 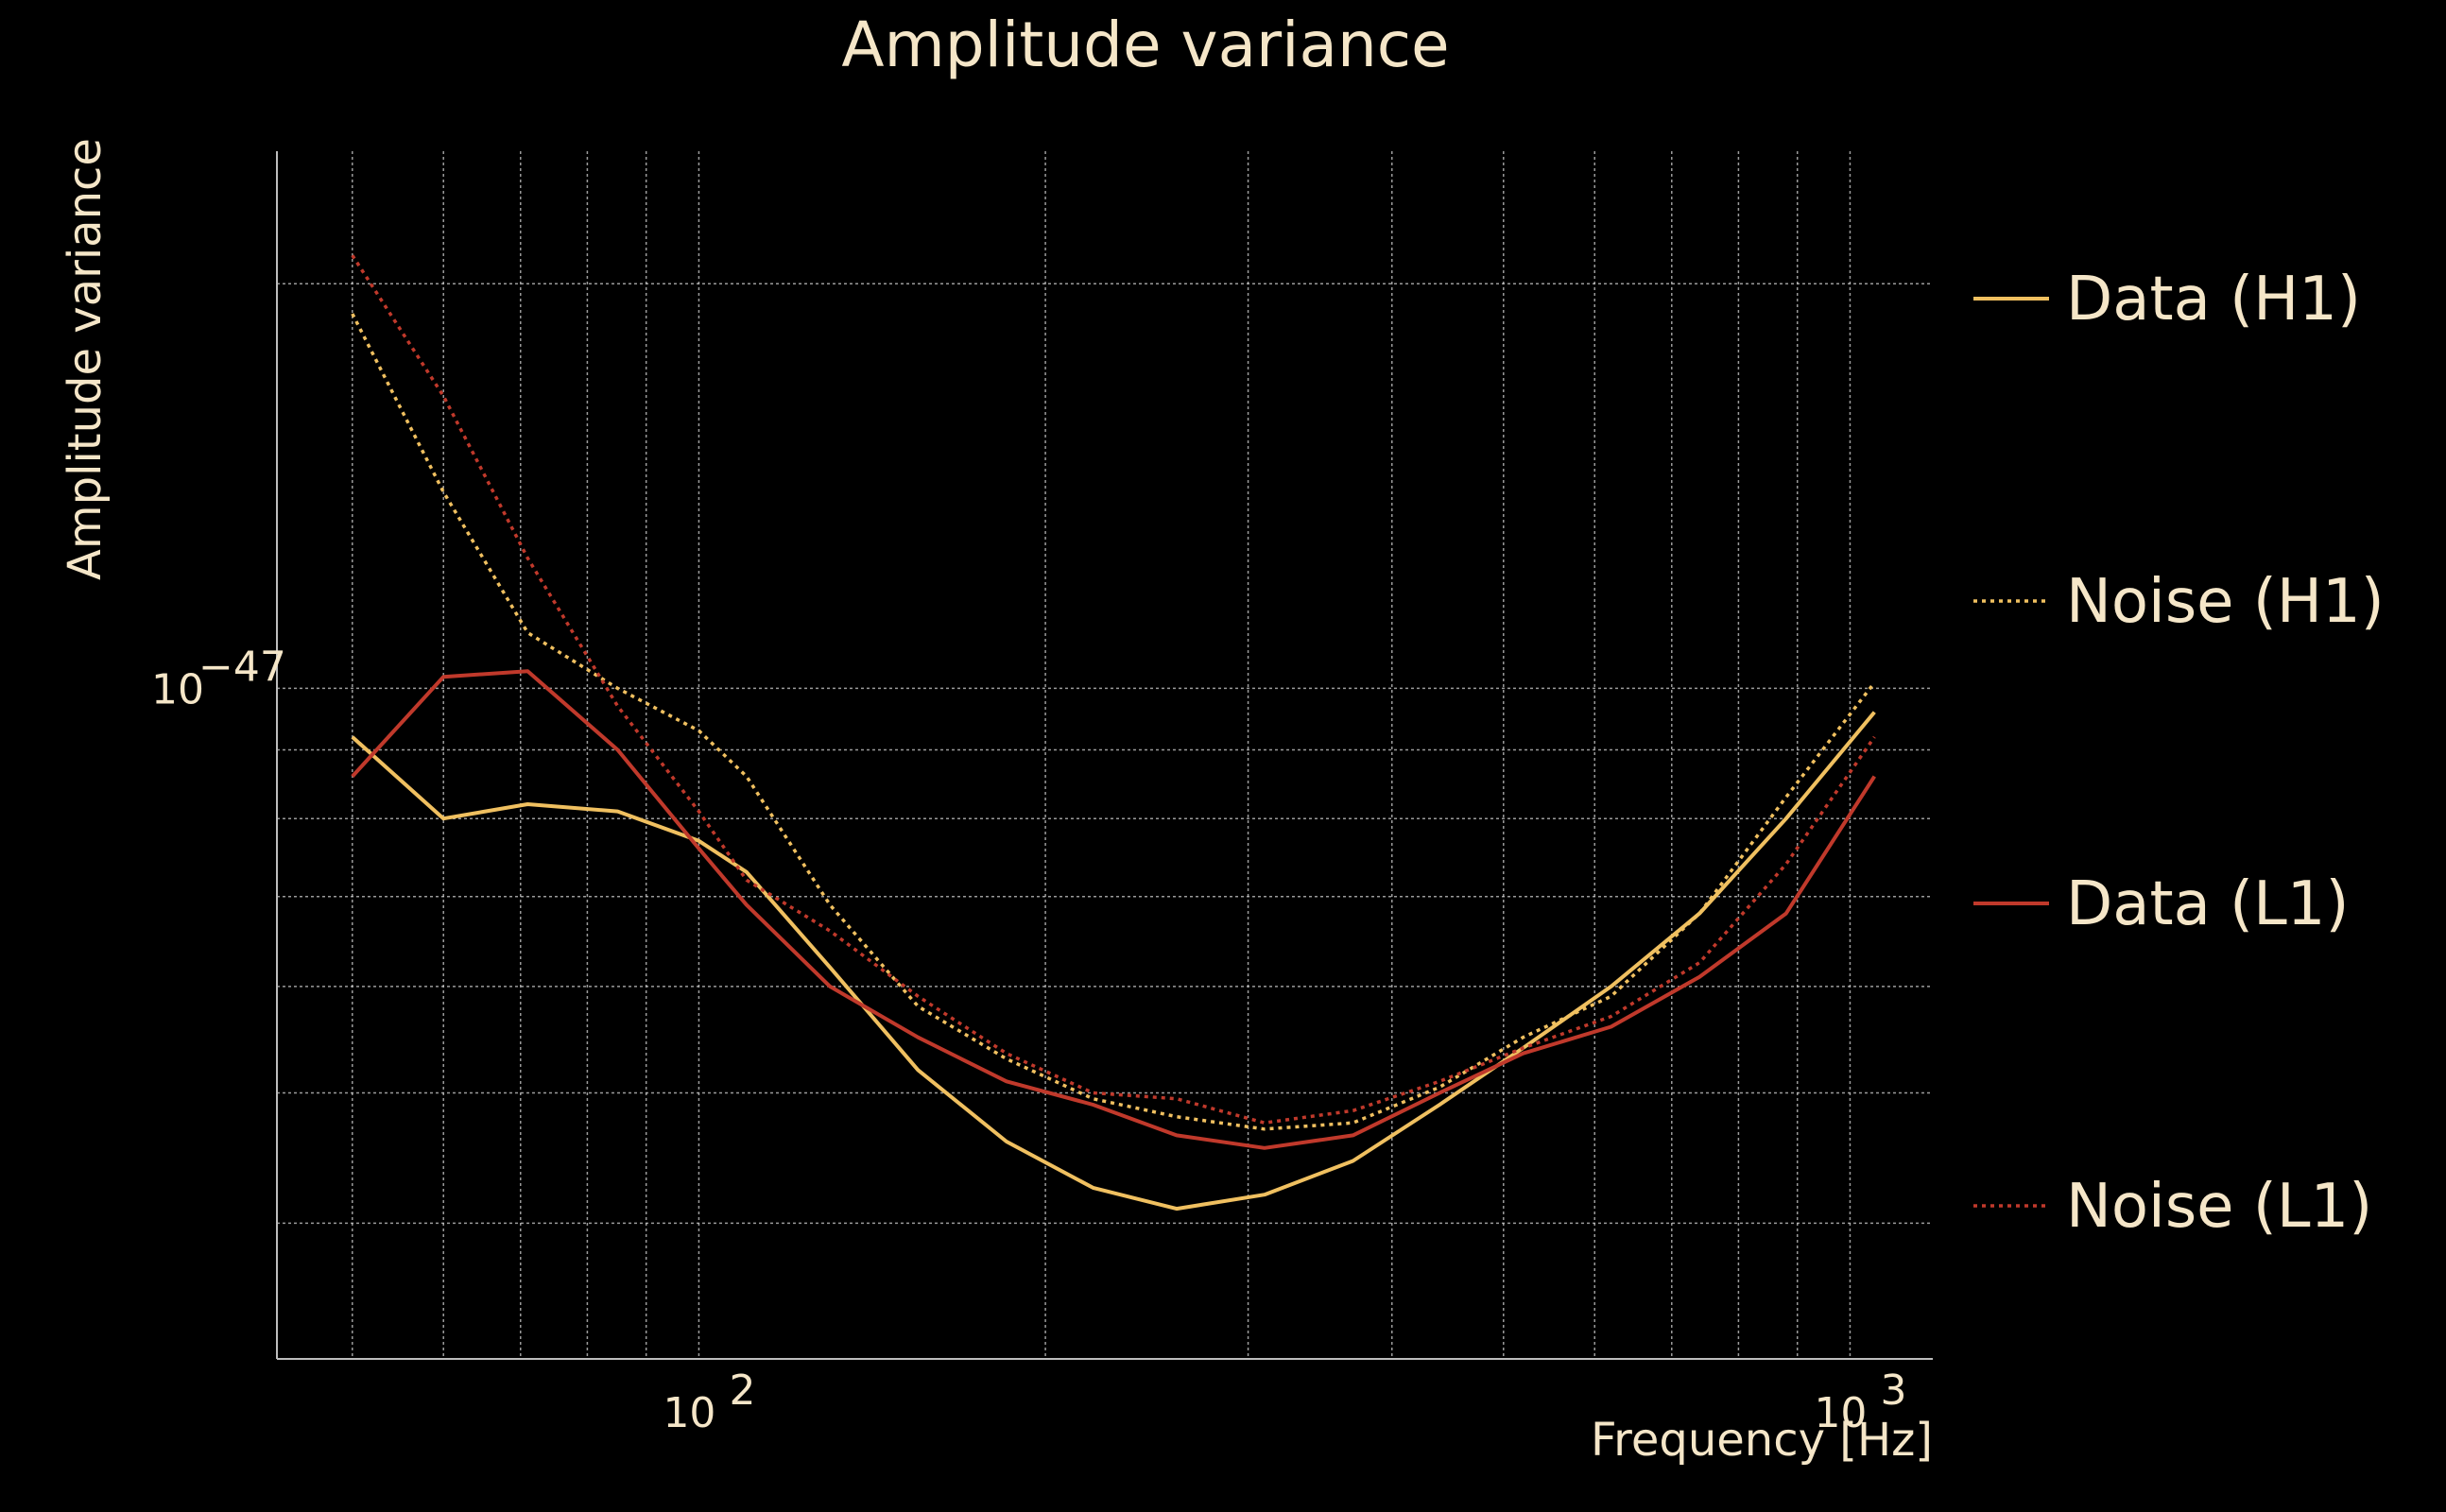 What do you see at coordinates (242, 667) in the screenshot?
I see `svg-text: −47` at bounding box center [242, 667].